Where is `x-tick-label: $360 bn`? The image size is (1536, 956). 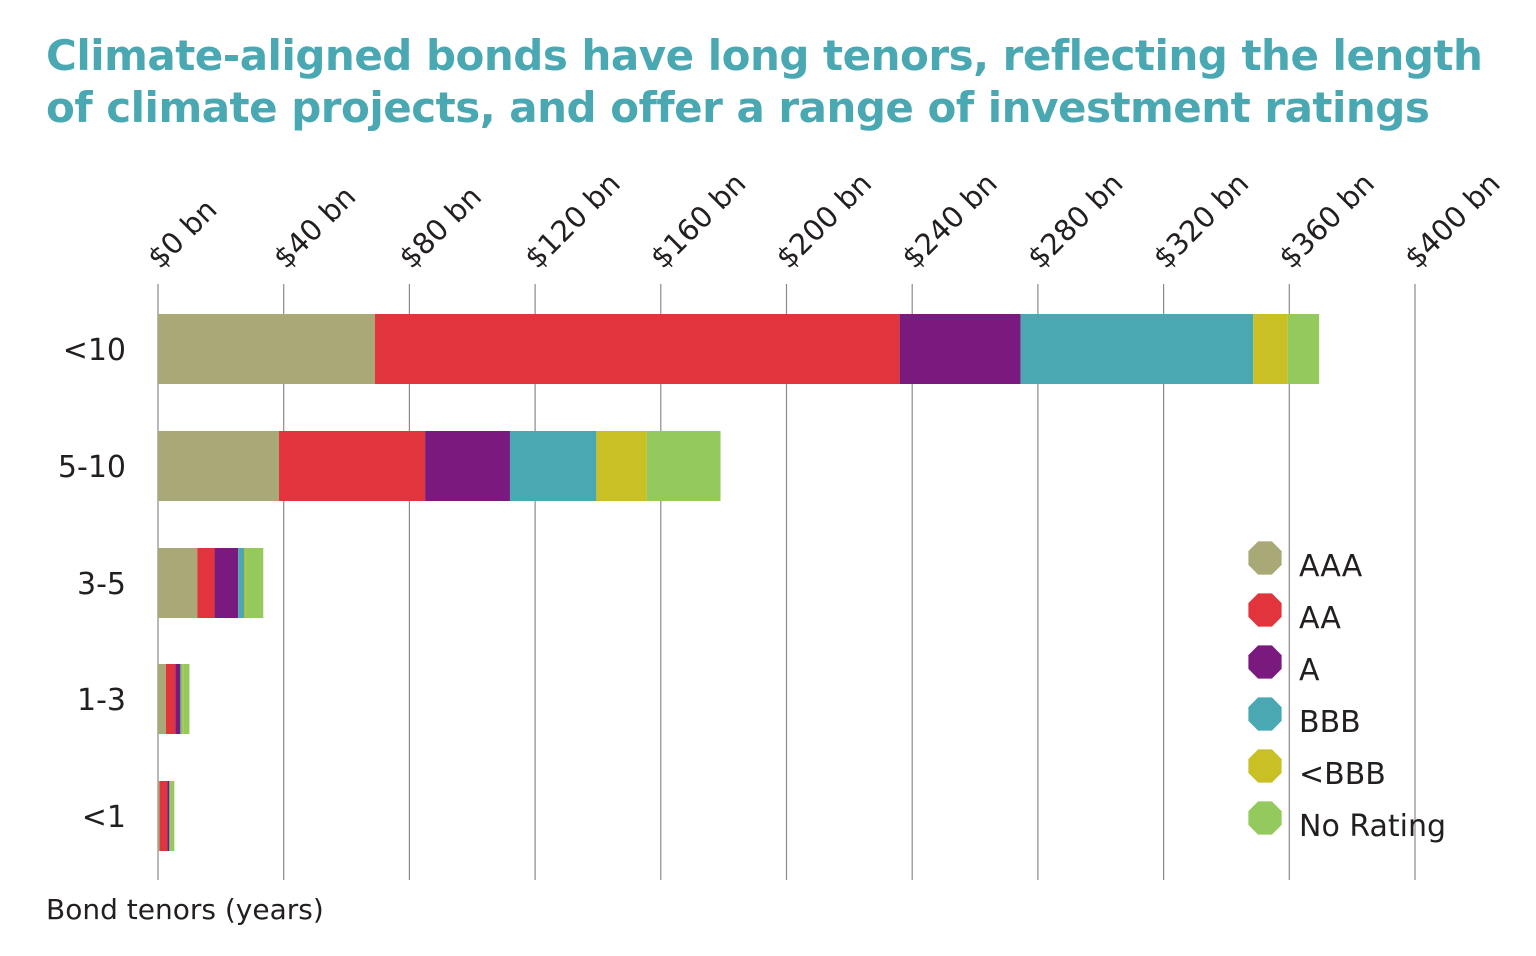 x-tick-label: $360 bn is located at coordinates (1326, 220).